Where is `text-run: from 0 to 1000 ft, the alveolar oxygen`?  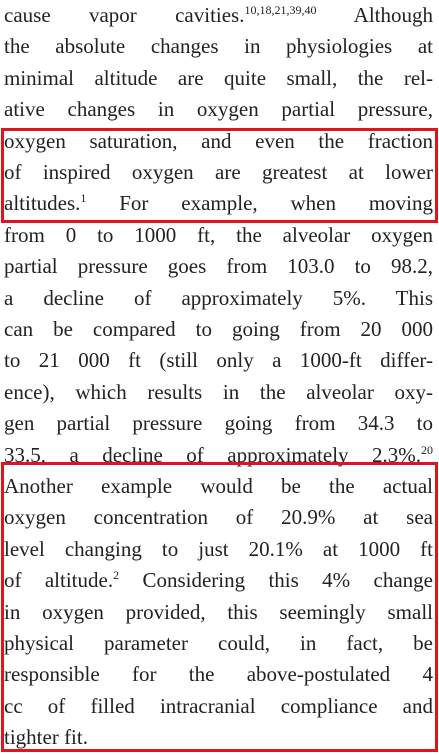 text-run: from 0 to 1000 ft, the alveolar oxygen is located at coordinates (218, 234).